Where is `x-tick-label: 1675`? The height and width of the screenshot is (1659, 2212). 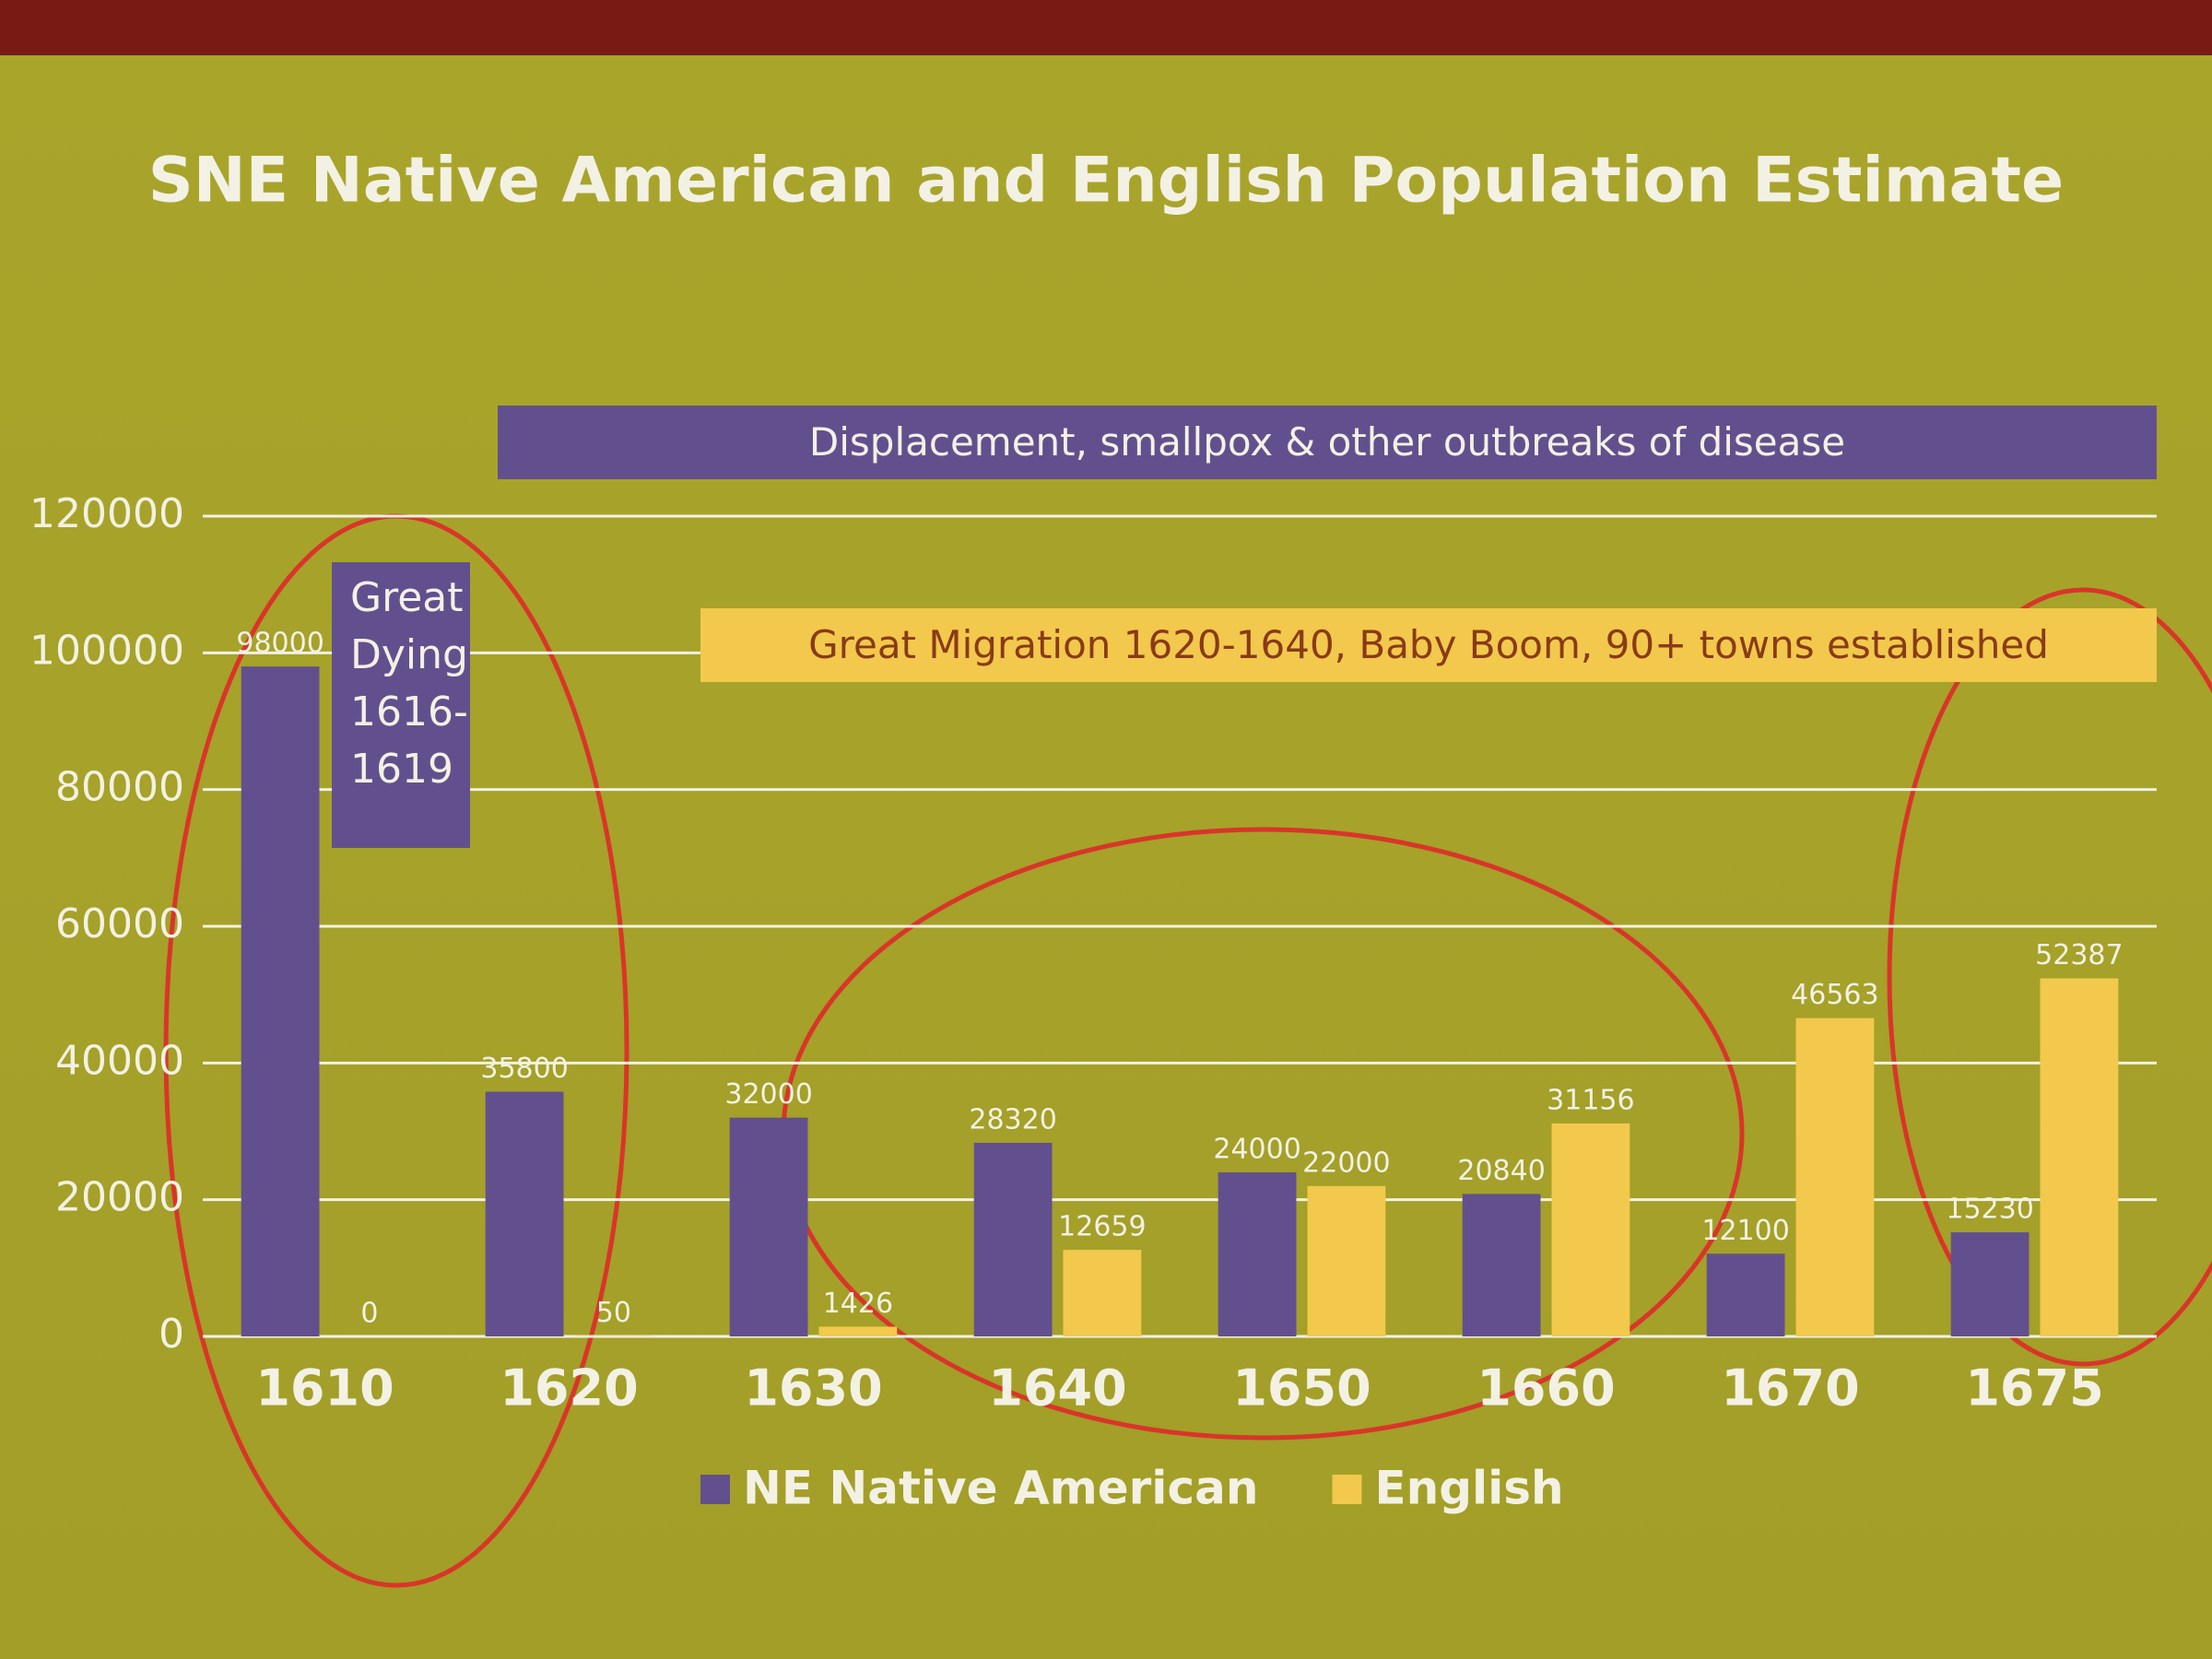 x-tick-label: 1675 is located at coordinates (2034, 1388).